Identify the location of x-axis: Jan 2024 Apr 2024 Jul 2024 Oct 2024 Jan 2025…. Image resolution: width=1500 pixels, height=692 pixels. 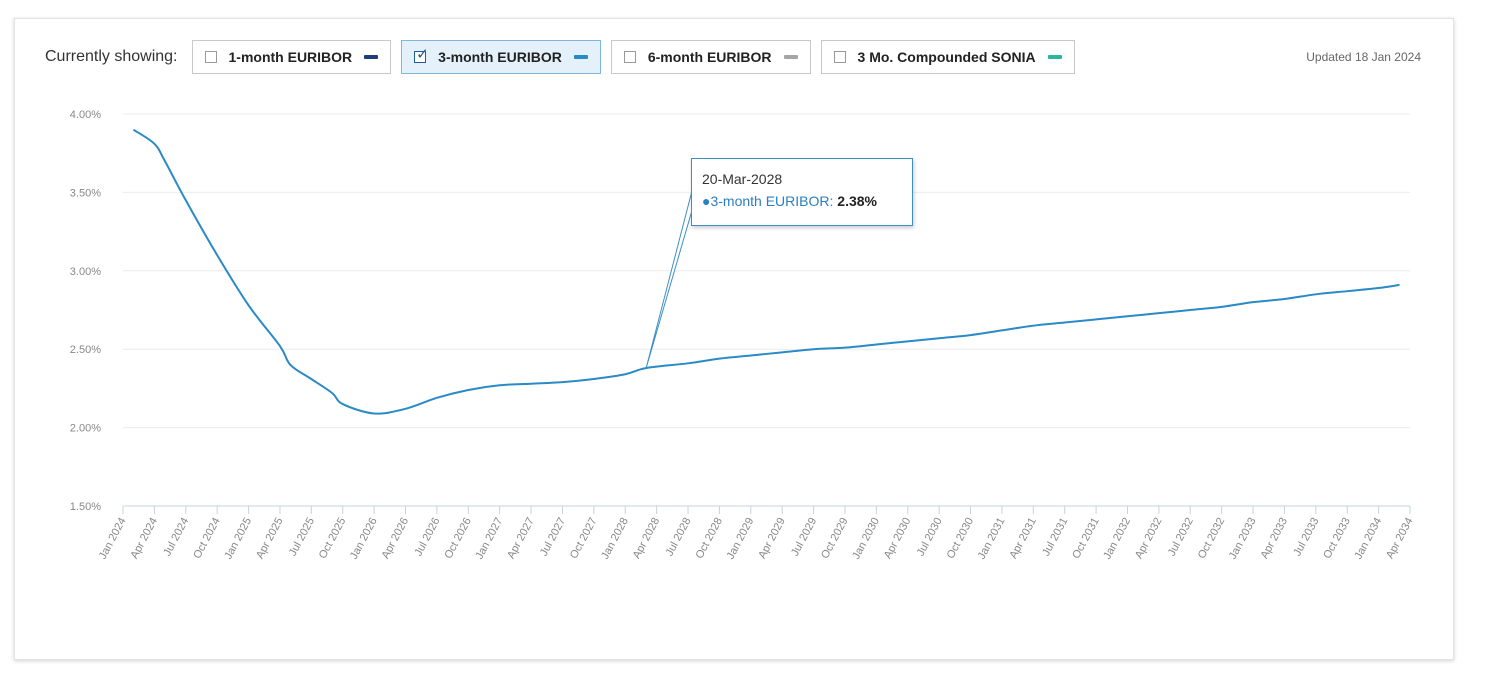
(756, 533).